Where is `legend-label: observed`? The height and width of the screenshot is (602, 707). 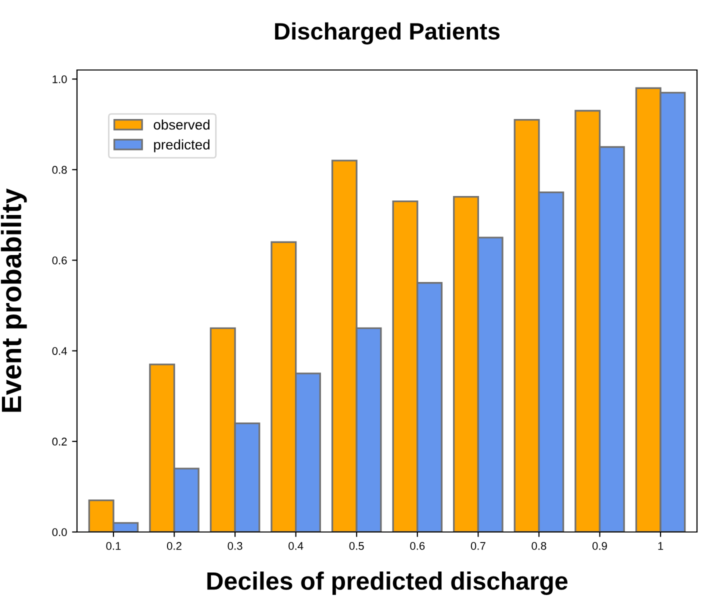
legend-label: observed is located at coordinates (182, 124).